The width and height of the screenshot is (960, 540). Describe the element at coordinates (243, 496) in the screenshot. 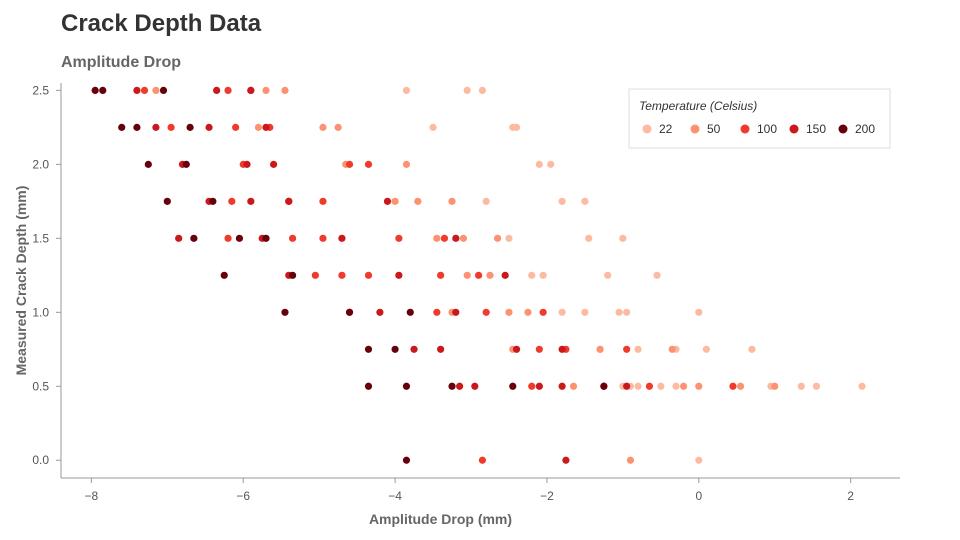

I see `x-tick-label: −6` at that location.